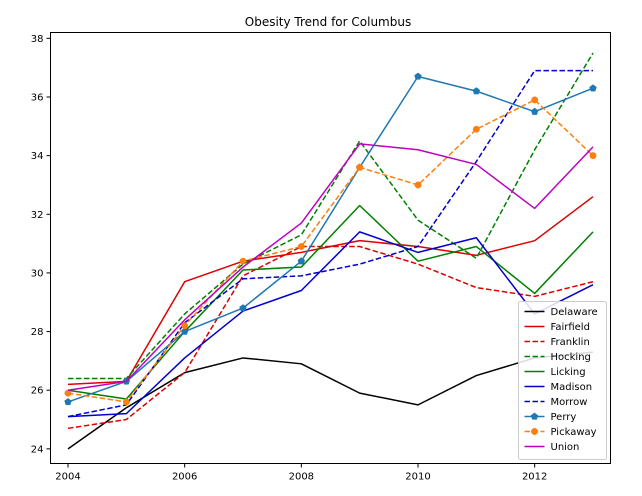 The height and width of the screenshot is (496, 642). What do you see at coordinates (534, 416) in the screenshot?
I see `legend-marker-perry` at bounding box center [534, 416].